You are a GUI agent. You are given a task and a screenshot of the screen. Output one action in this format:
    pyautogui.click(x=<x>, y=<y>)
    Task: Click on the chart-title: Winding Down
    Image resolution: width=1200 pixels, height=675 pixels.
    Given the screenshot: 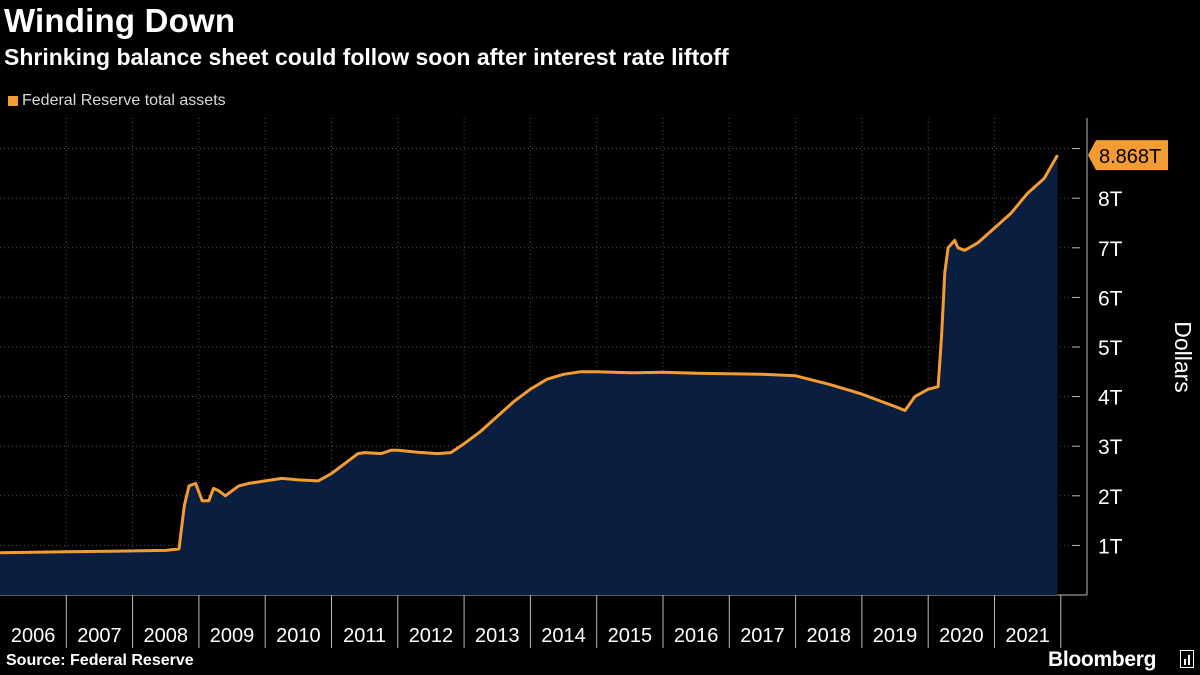 What is the action you would take?
    pyautogui.click(x=120, y=20)
    